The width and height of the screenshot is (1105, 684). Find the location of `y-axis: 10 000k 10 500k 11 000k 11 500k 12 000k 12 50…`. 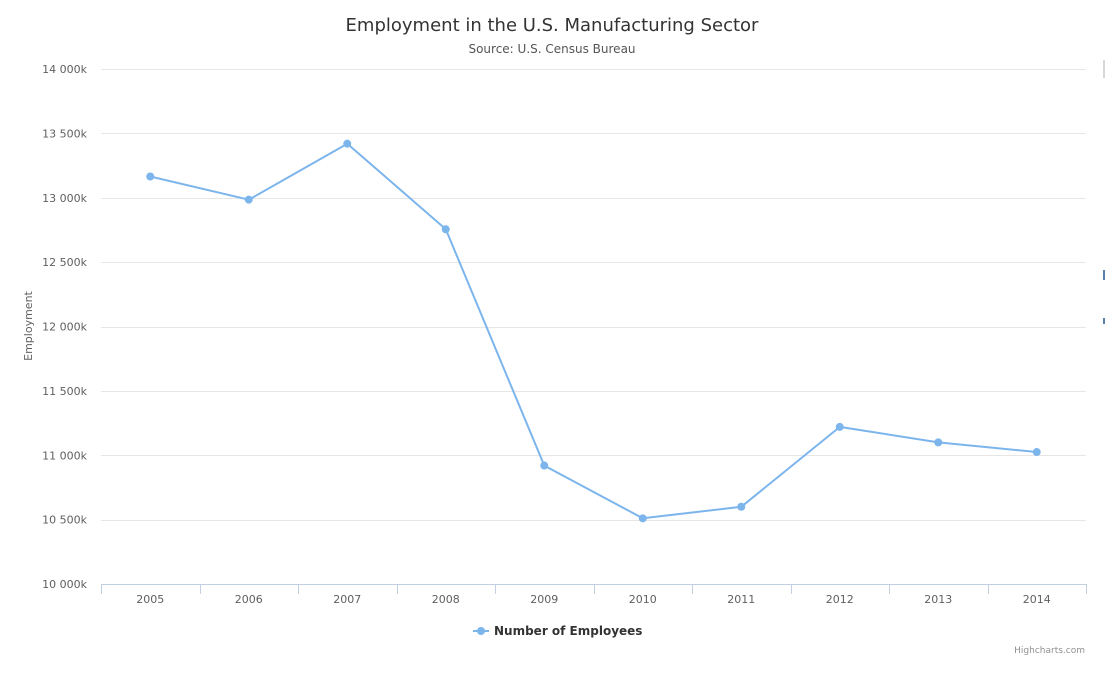

y-axis: 10 000k 10 500k 11 000k 11 500k 12 000k 12 50… is located at coordinates (64, 327).